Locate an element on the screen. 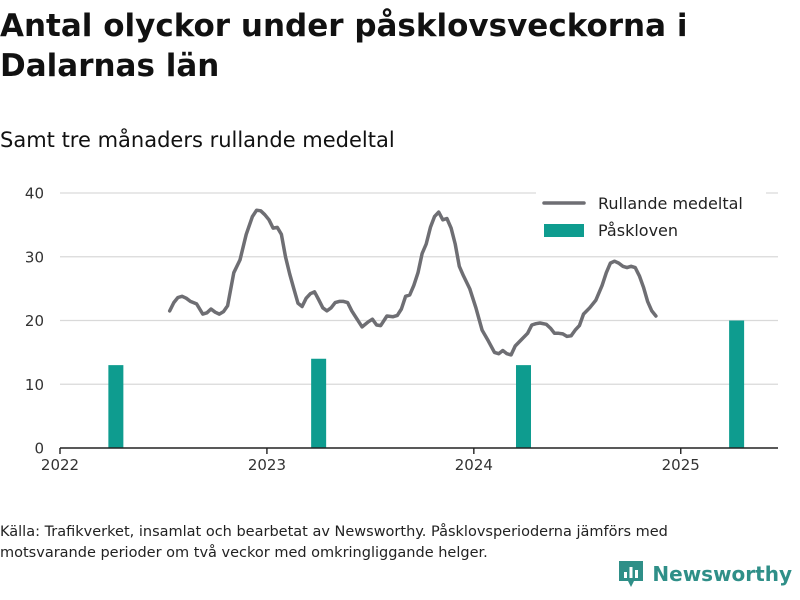 The height and width of the screenshot is (600, 800). brand-logo: Newsworthy is located at coordinates (705, 574).